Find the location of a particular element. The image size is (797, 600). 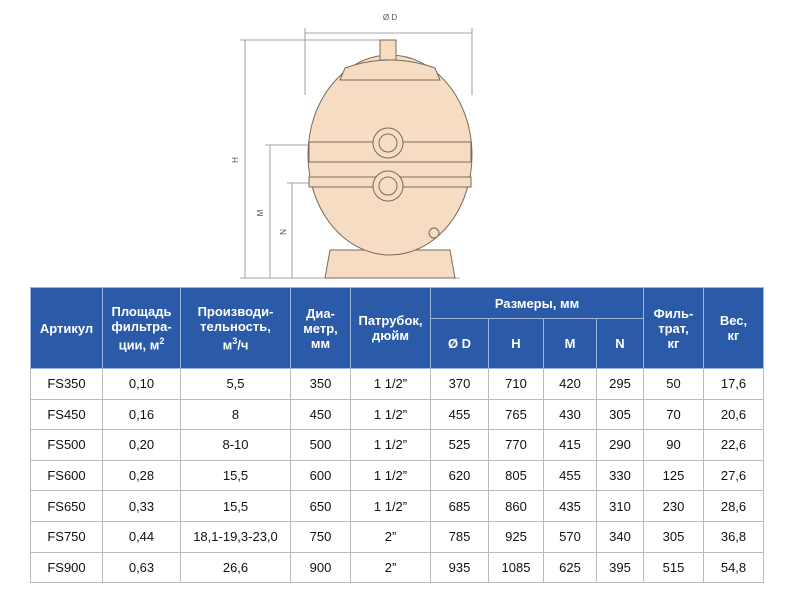

subheader-cell: H is located at coordinates (516, 343).